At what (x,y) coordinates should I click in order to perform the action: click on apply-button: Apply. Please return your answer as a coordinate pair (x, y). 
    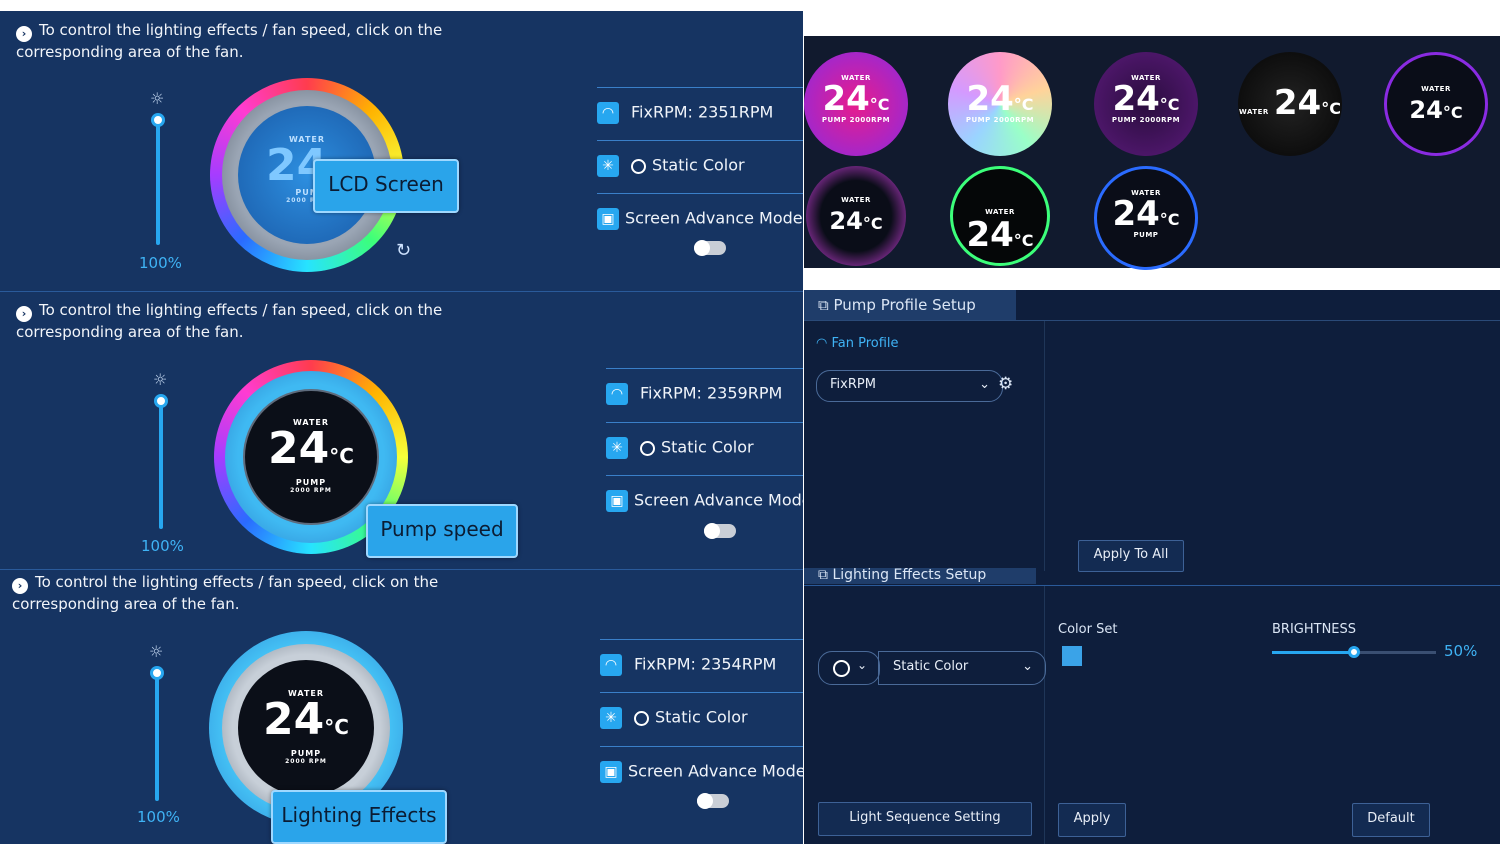
    Looking at the image, I should click on (1092, 820).